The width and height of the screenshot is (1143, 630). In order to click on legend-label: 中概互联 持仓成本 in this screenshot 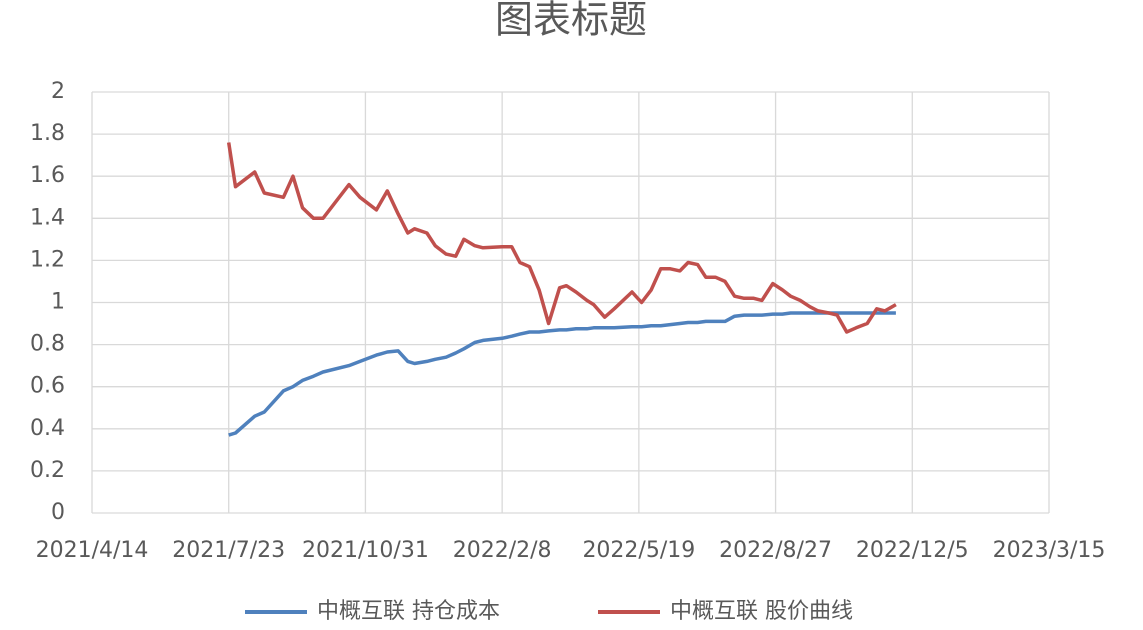, I will do `click(408, 611)`.